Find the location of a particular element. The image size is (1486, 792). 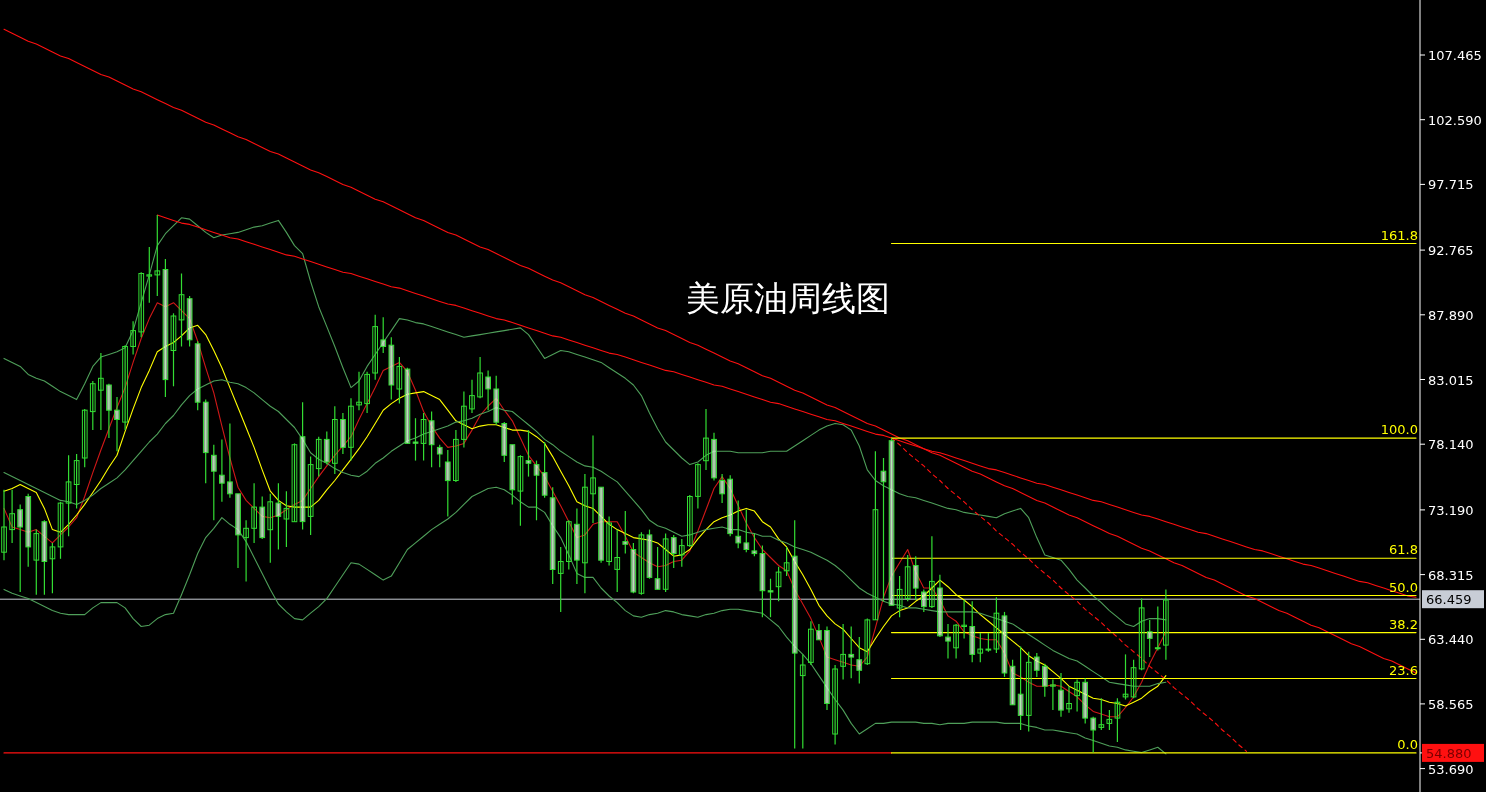

series-label: 50.0 is located at coordinates (1403, 587).